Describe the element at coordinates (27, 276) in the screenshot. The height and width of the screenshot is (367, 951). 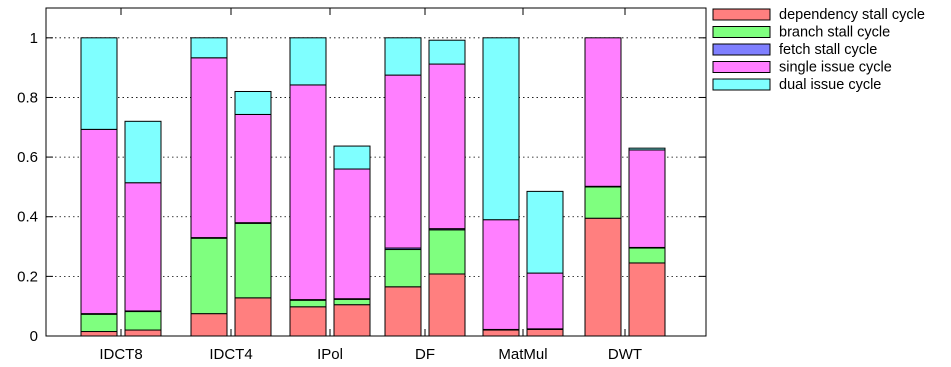
I see `y-tick-label: 0.2` at that location.